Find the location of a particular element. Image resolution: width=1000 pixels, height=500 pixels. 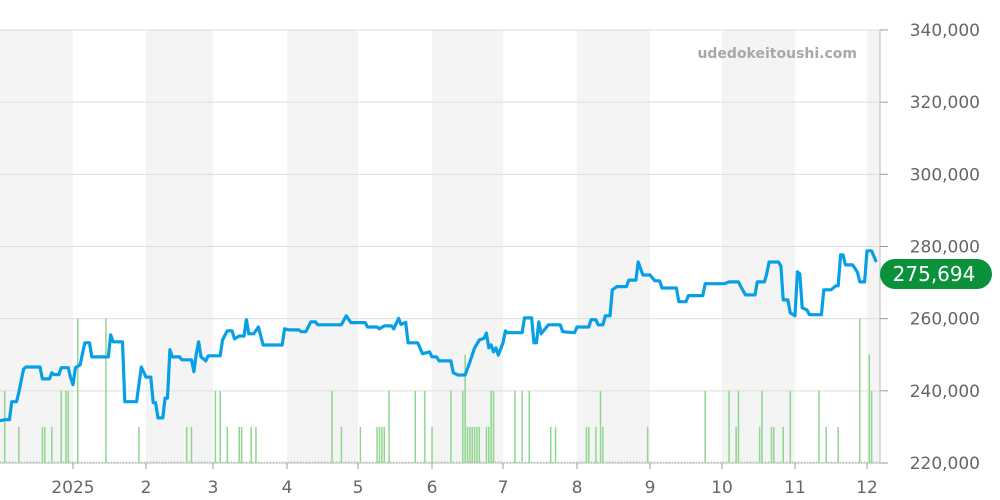

x-tick-label: 12 is located at coordinates (867, 488).